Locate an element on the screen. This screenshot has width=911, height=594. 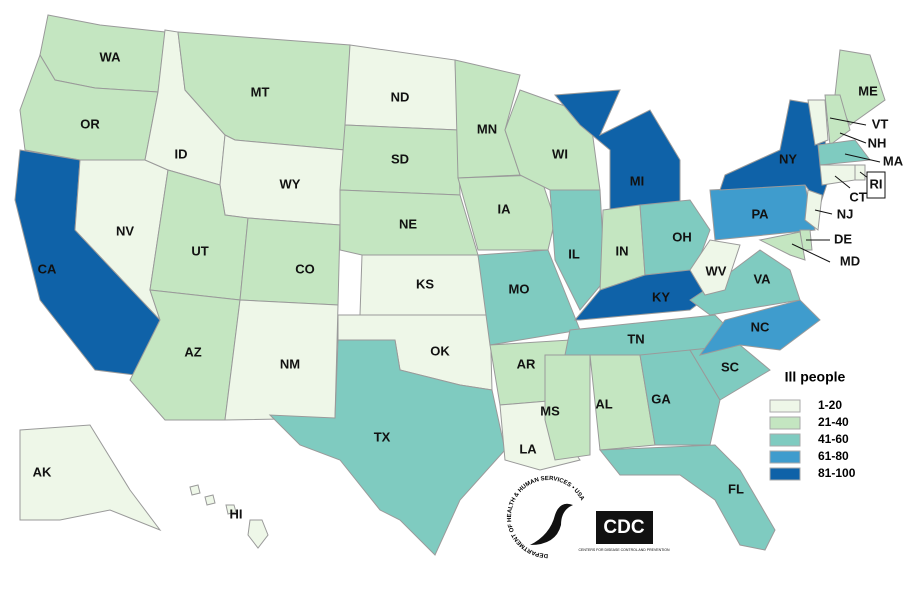
state-label: MT is located at coordinates (260, 91).